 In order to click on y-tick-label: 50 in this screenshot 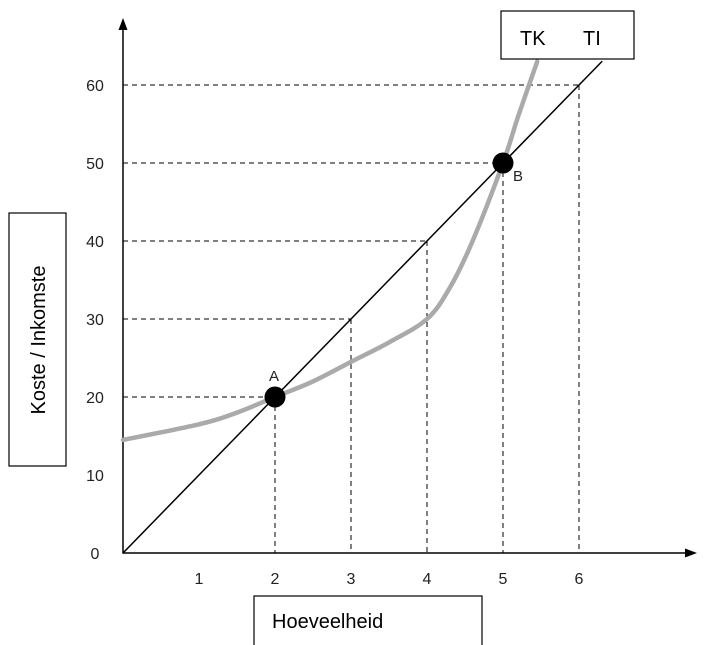, I will do `click(95, 164)`.